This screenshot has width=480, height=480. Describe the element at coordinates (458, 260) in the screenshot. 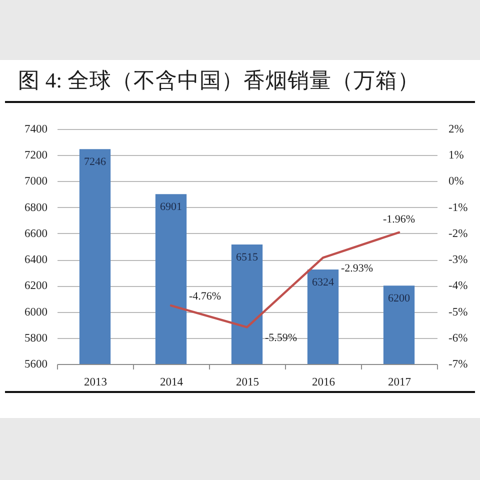

I see `y2-tick-label: -3%` at that location.